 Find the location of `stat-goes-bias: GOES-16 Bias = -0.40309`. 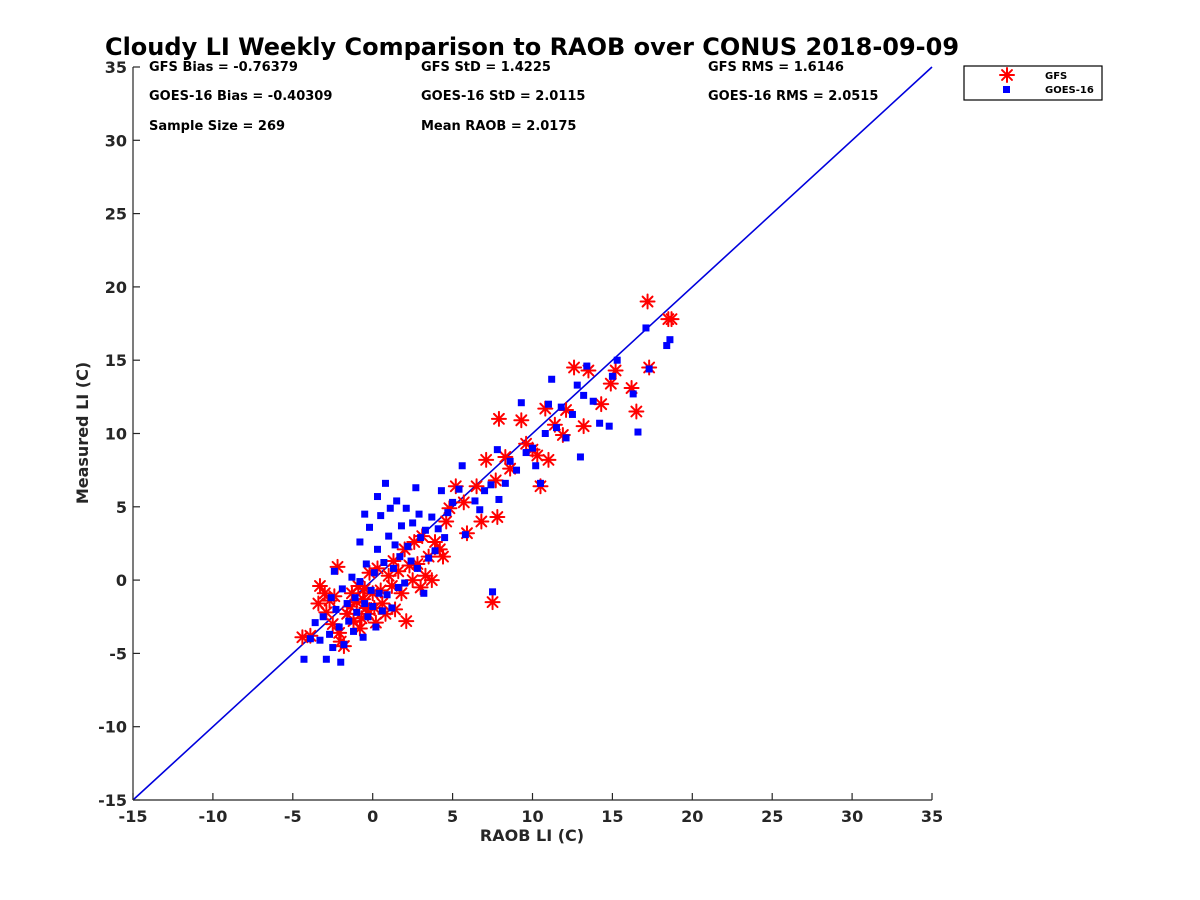

stat-goes-bias: GOES-16 Bias = -0.40309 is located at coordinates (240, 96).